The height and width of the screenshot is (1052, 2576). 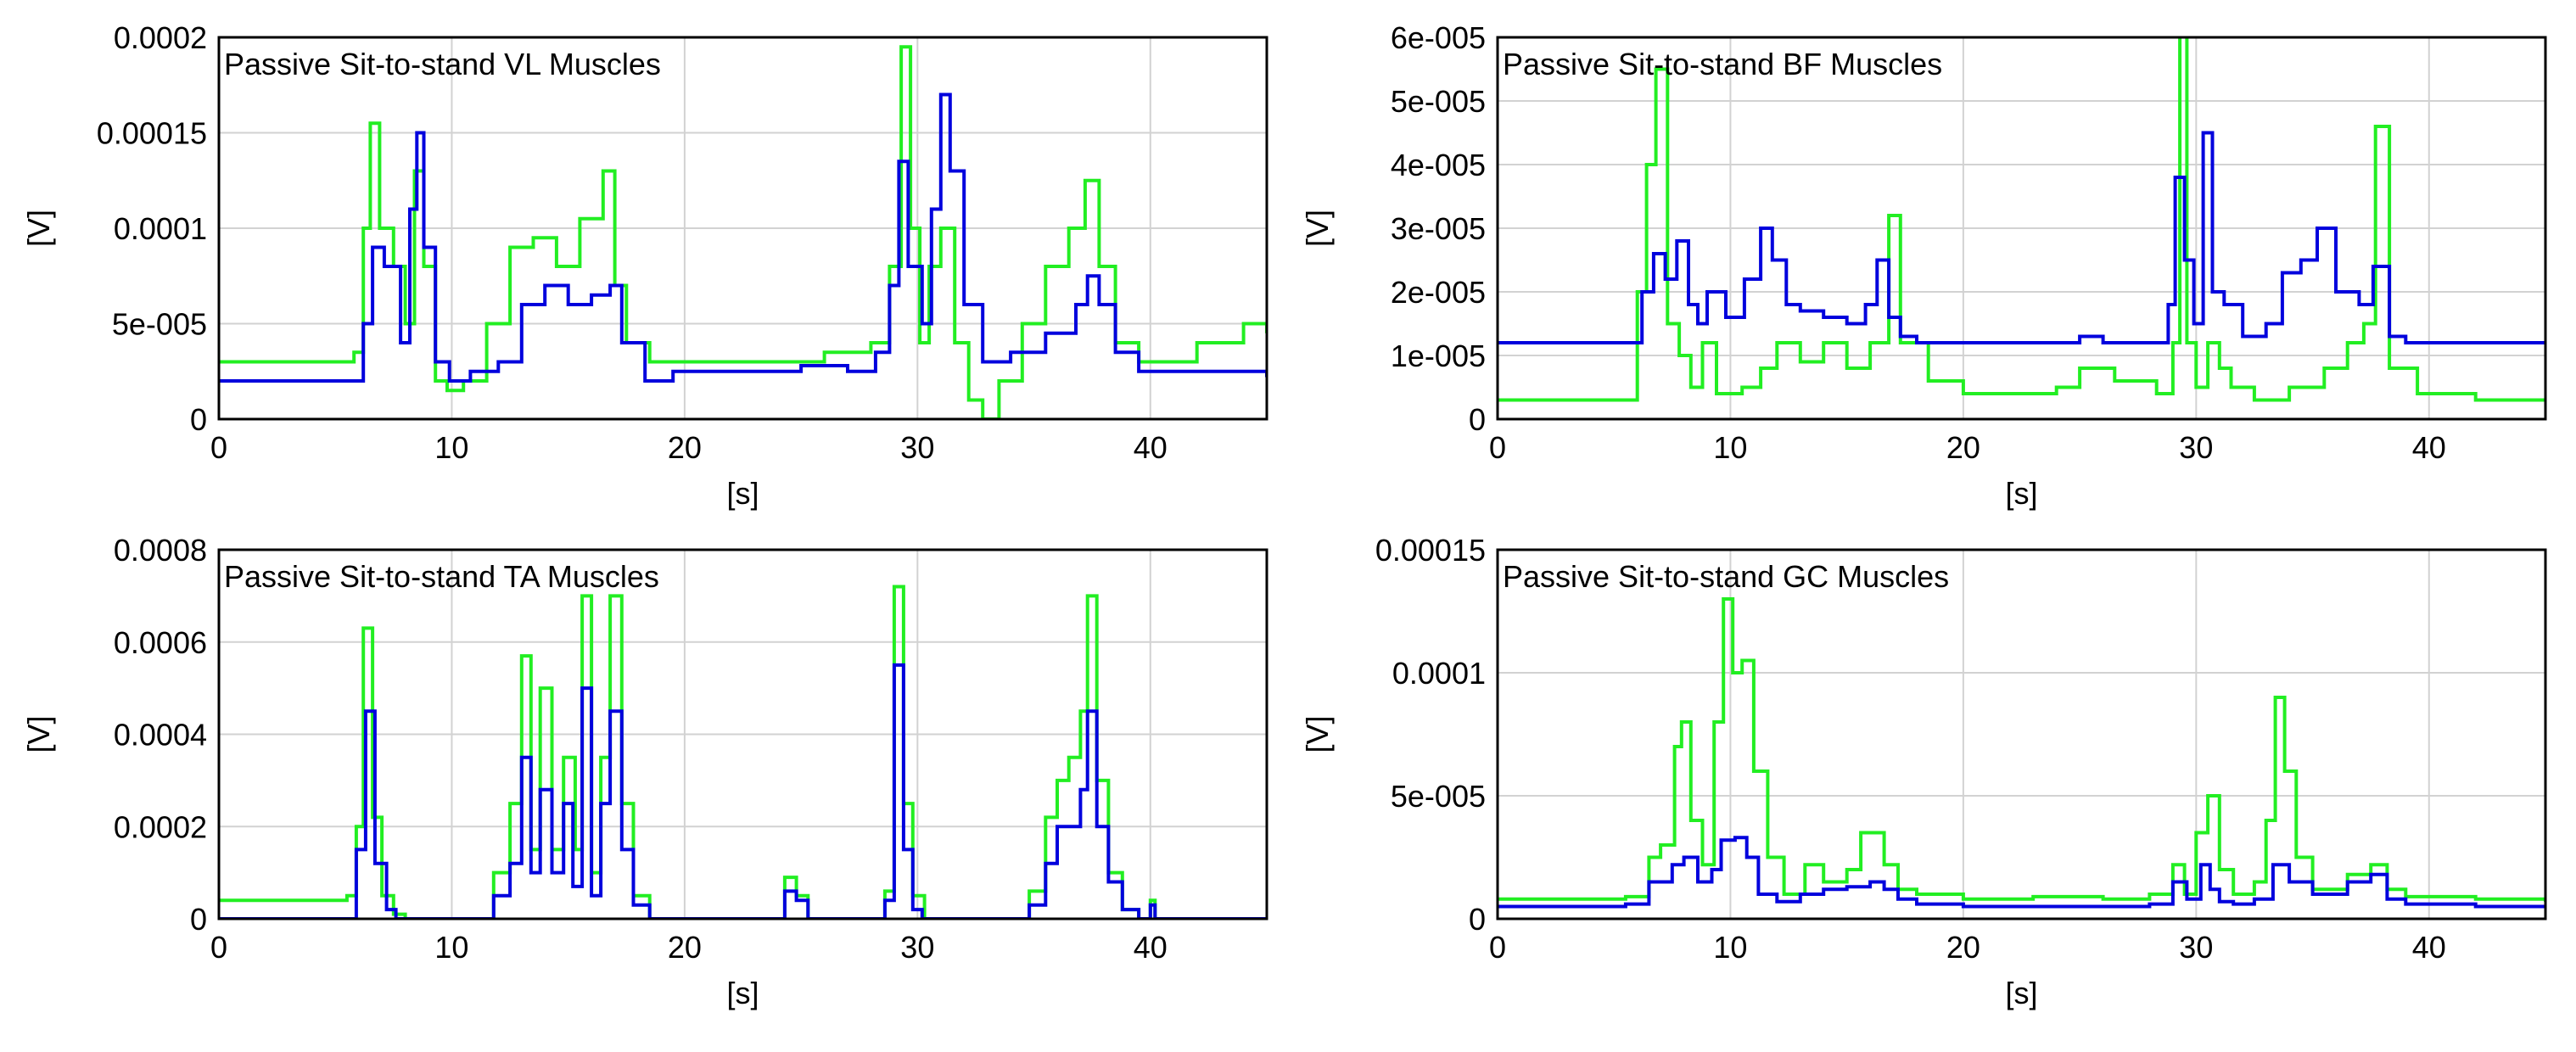 What do you see at coordinates (1722, 64) in the screenshot?
I see `chart-title: Passive Sit-to-stand BF Muscles` at bounding box center [1722, 64].